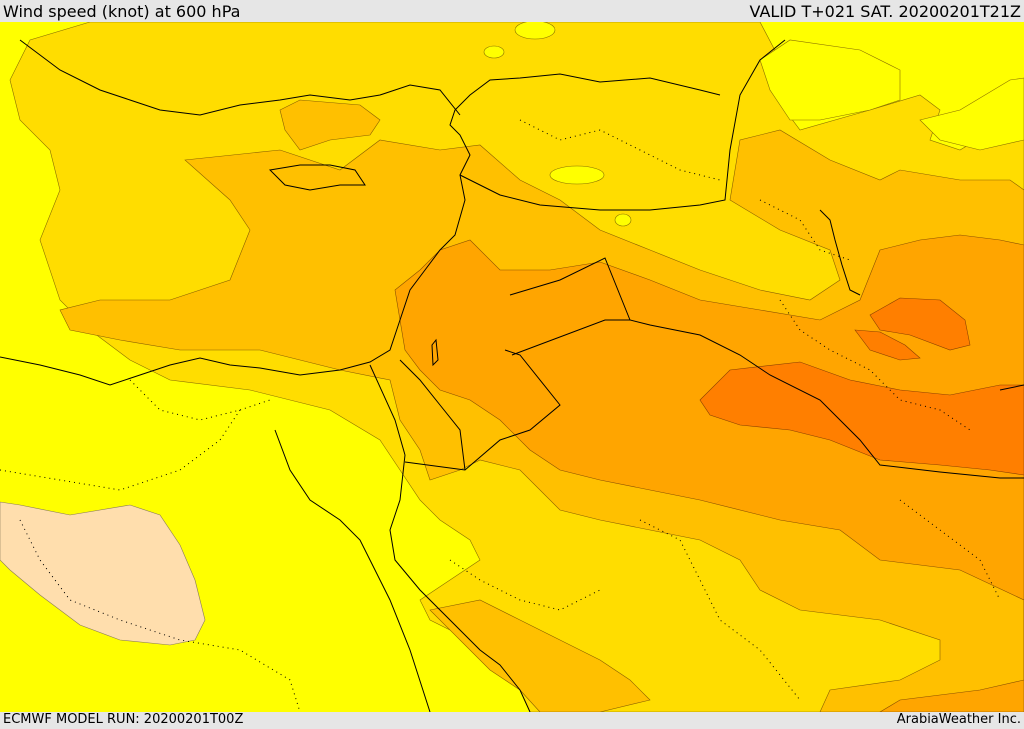 This screenshot has height=729, width=1024. Describe the element at coordinates (830, 80) in the screenshot. I see `yellow-patch-north` at that location.